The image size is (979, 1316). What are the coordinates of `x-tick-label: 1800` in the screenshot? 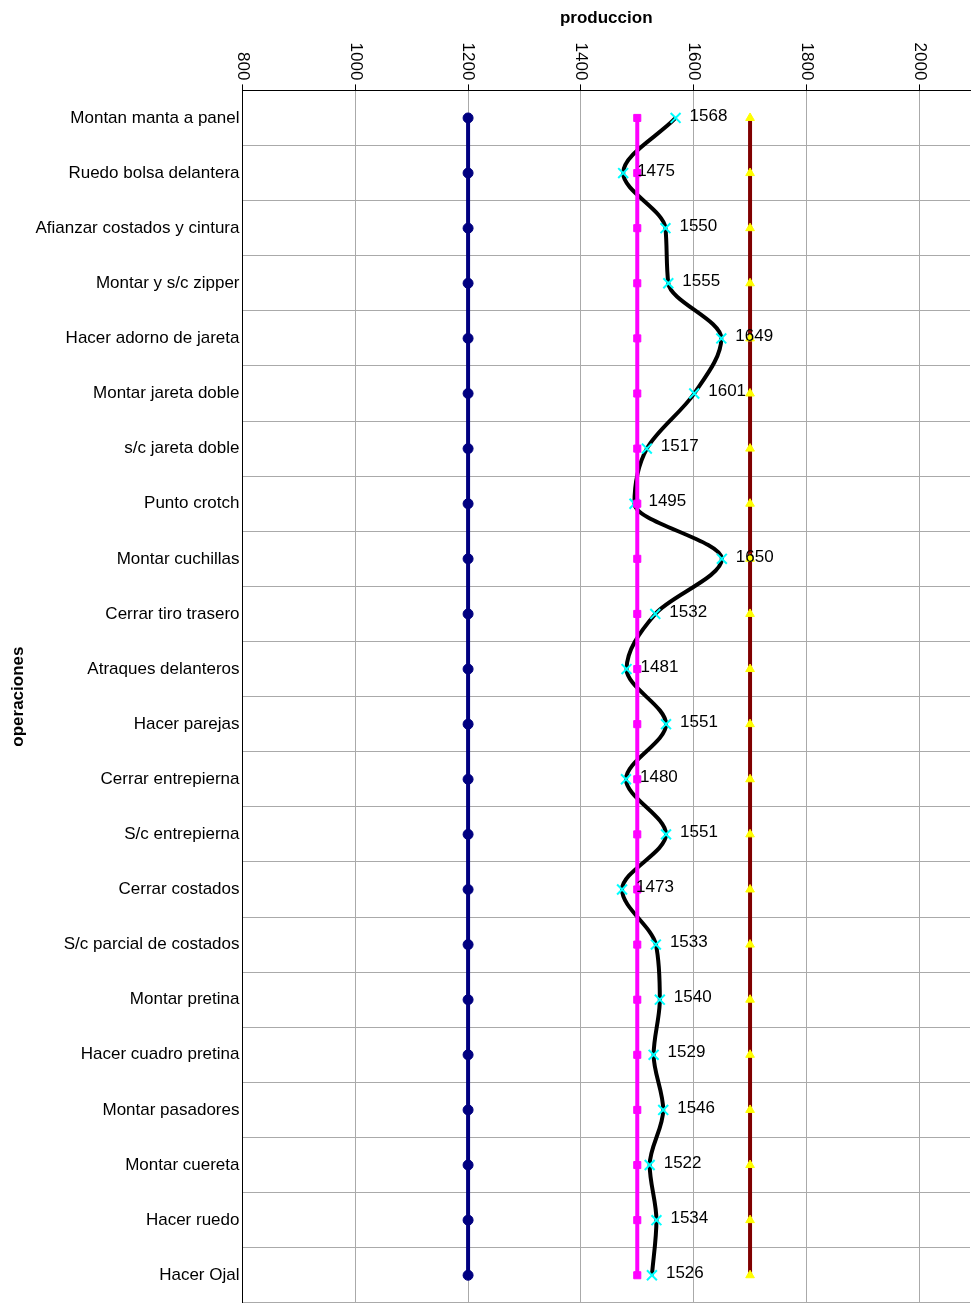 It's located at (807, 61).